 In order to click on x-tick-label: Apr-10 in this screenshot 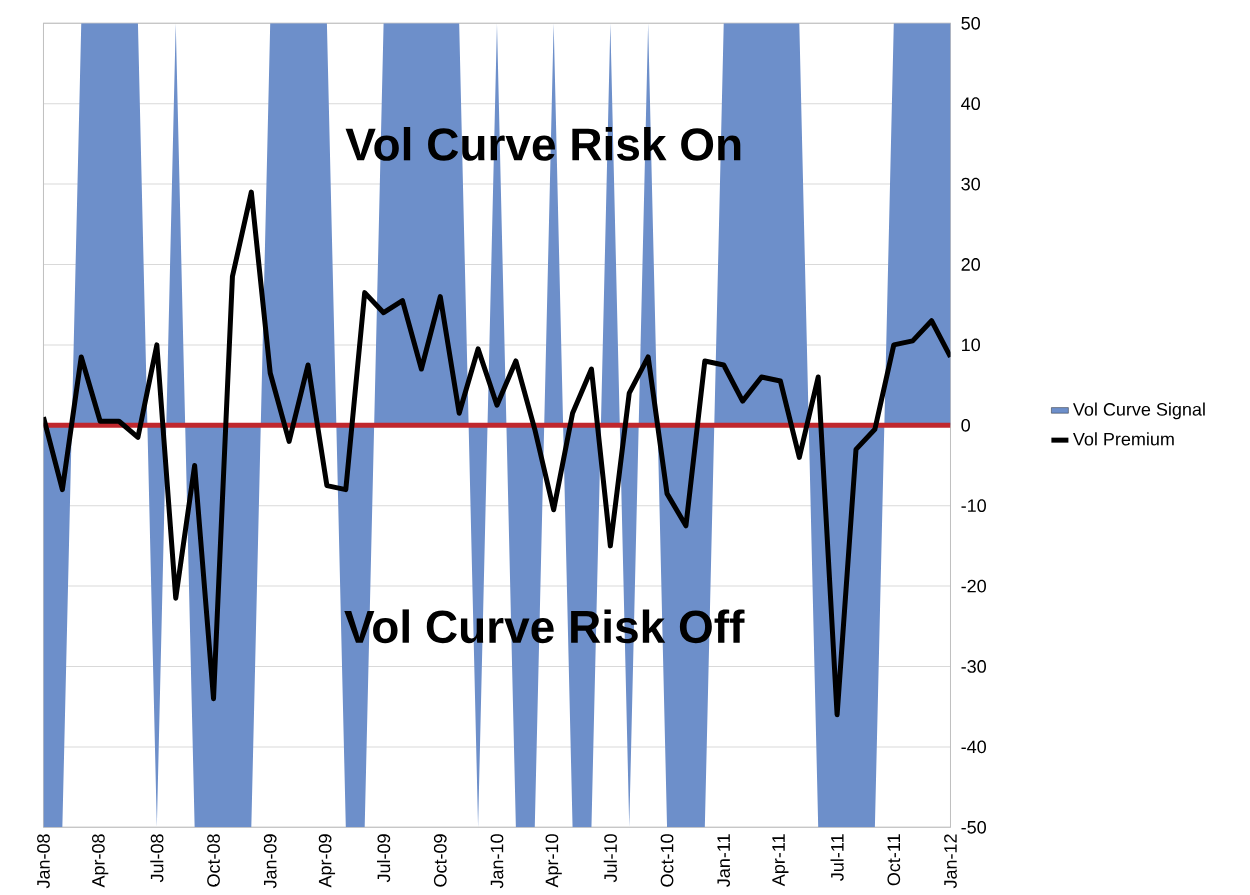, I will do `click(553, 861)`.